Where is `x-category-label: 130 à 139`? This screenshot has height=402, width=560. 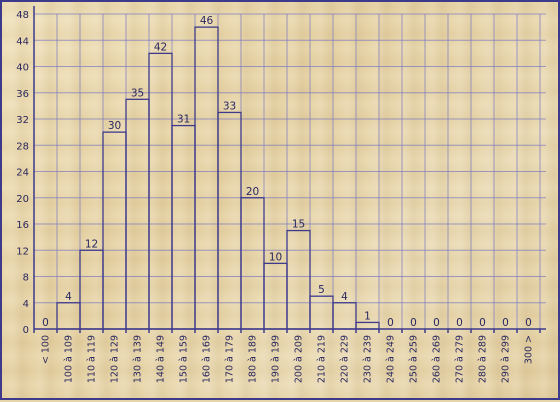 x-category-label: 130 à 139 is located at coordinates (138, 359).